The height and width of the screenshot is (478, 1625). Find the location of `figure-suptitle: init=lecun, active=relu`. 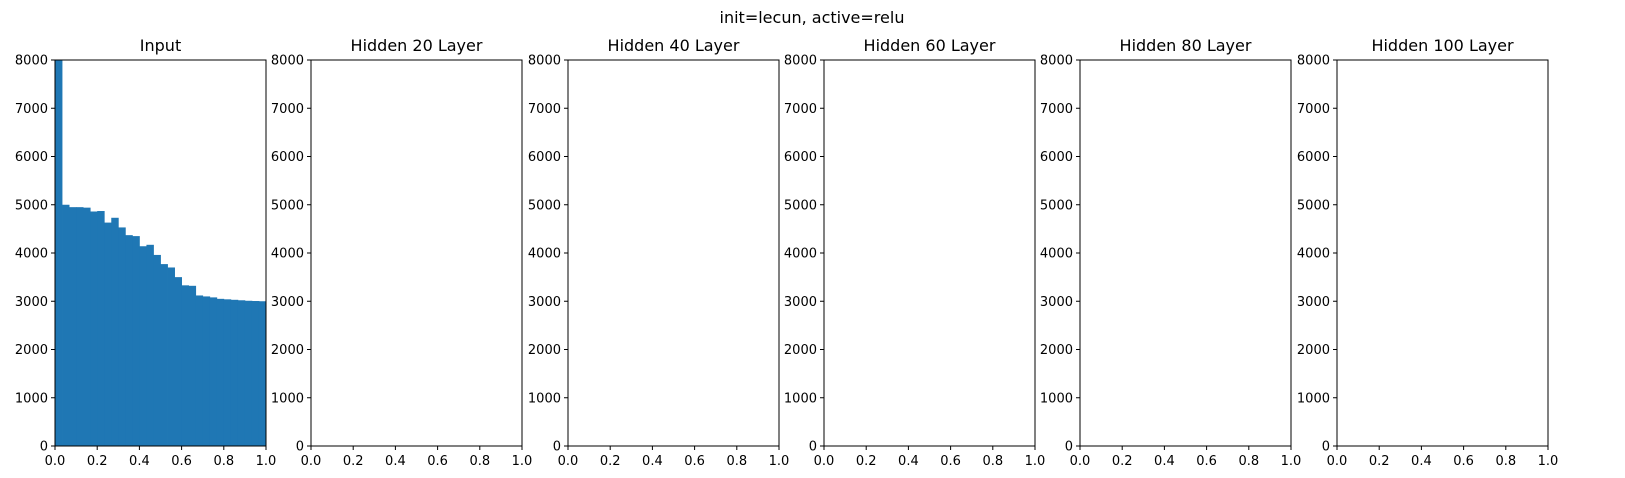

figure-suptitle: init=lecun, active=relu is located at coordinates (812, 17).